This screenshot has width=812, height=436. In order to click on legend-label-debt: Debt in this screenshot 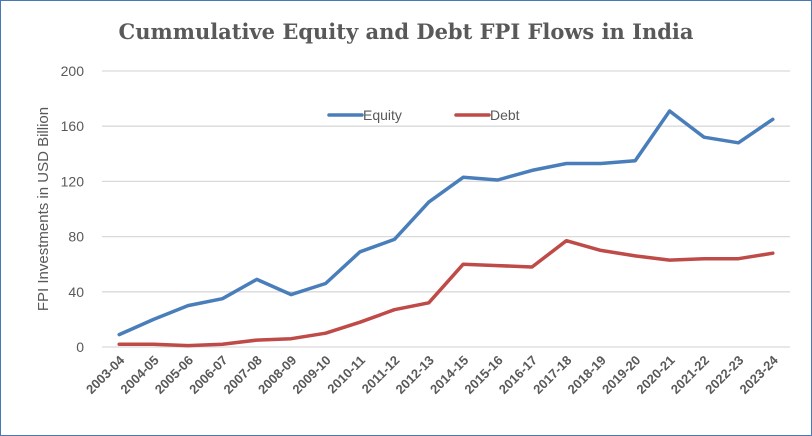, I will do `click(505, 115)`.